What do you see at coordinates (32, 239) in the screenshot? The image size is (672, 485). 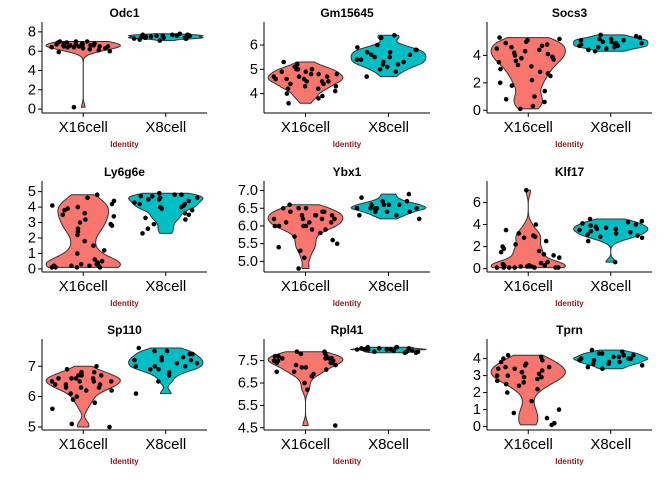 I see `y-tick-label-2: 2` at bounding box center [32, 239].